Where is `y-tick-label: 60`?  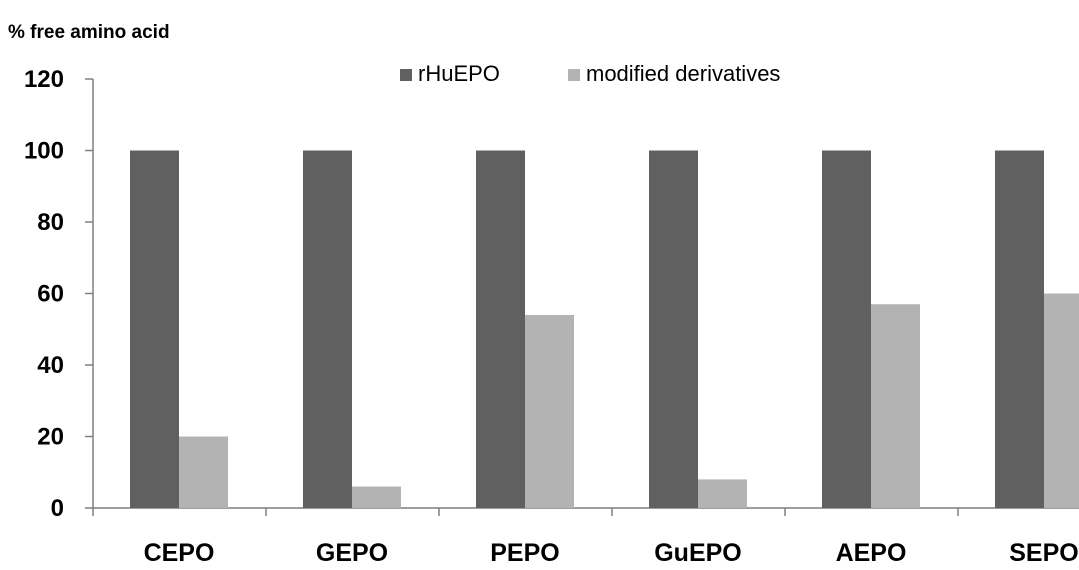
y-tick-label: 60 is located at coordinates (50, 294).